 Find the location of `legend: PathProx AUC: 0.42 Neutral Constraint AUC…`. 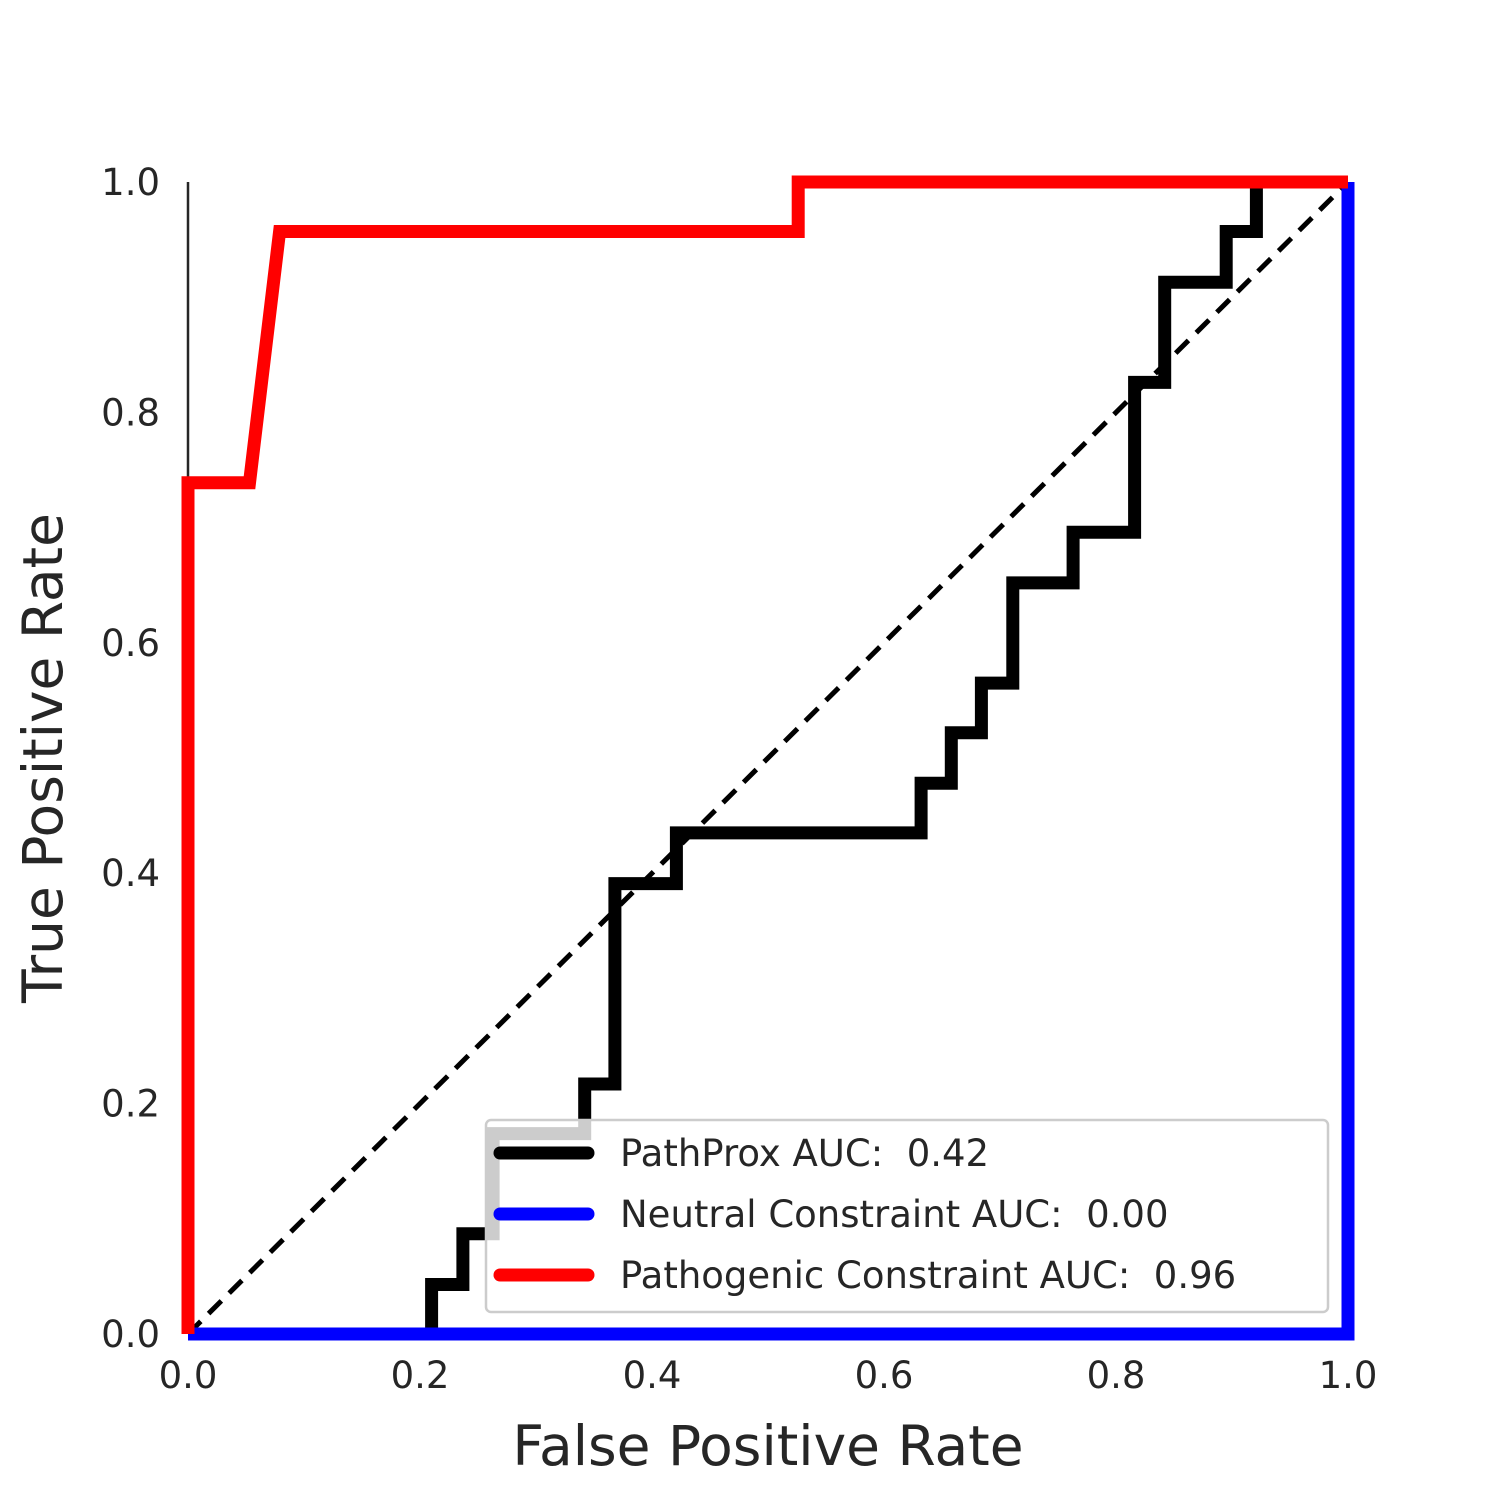

legend: PathProx AUC: 0.42 Neutral Constraint AUC… is located at coordinates (907, 1216).